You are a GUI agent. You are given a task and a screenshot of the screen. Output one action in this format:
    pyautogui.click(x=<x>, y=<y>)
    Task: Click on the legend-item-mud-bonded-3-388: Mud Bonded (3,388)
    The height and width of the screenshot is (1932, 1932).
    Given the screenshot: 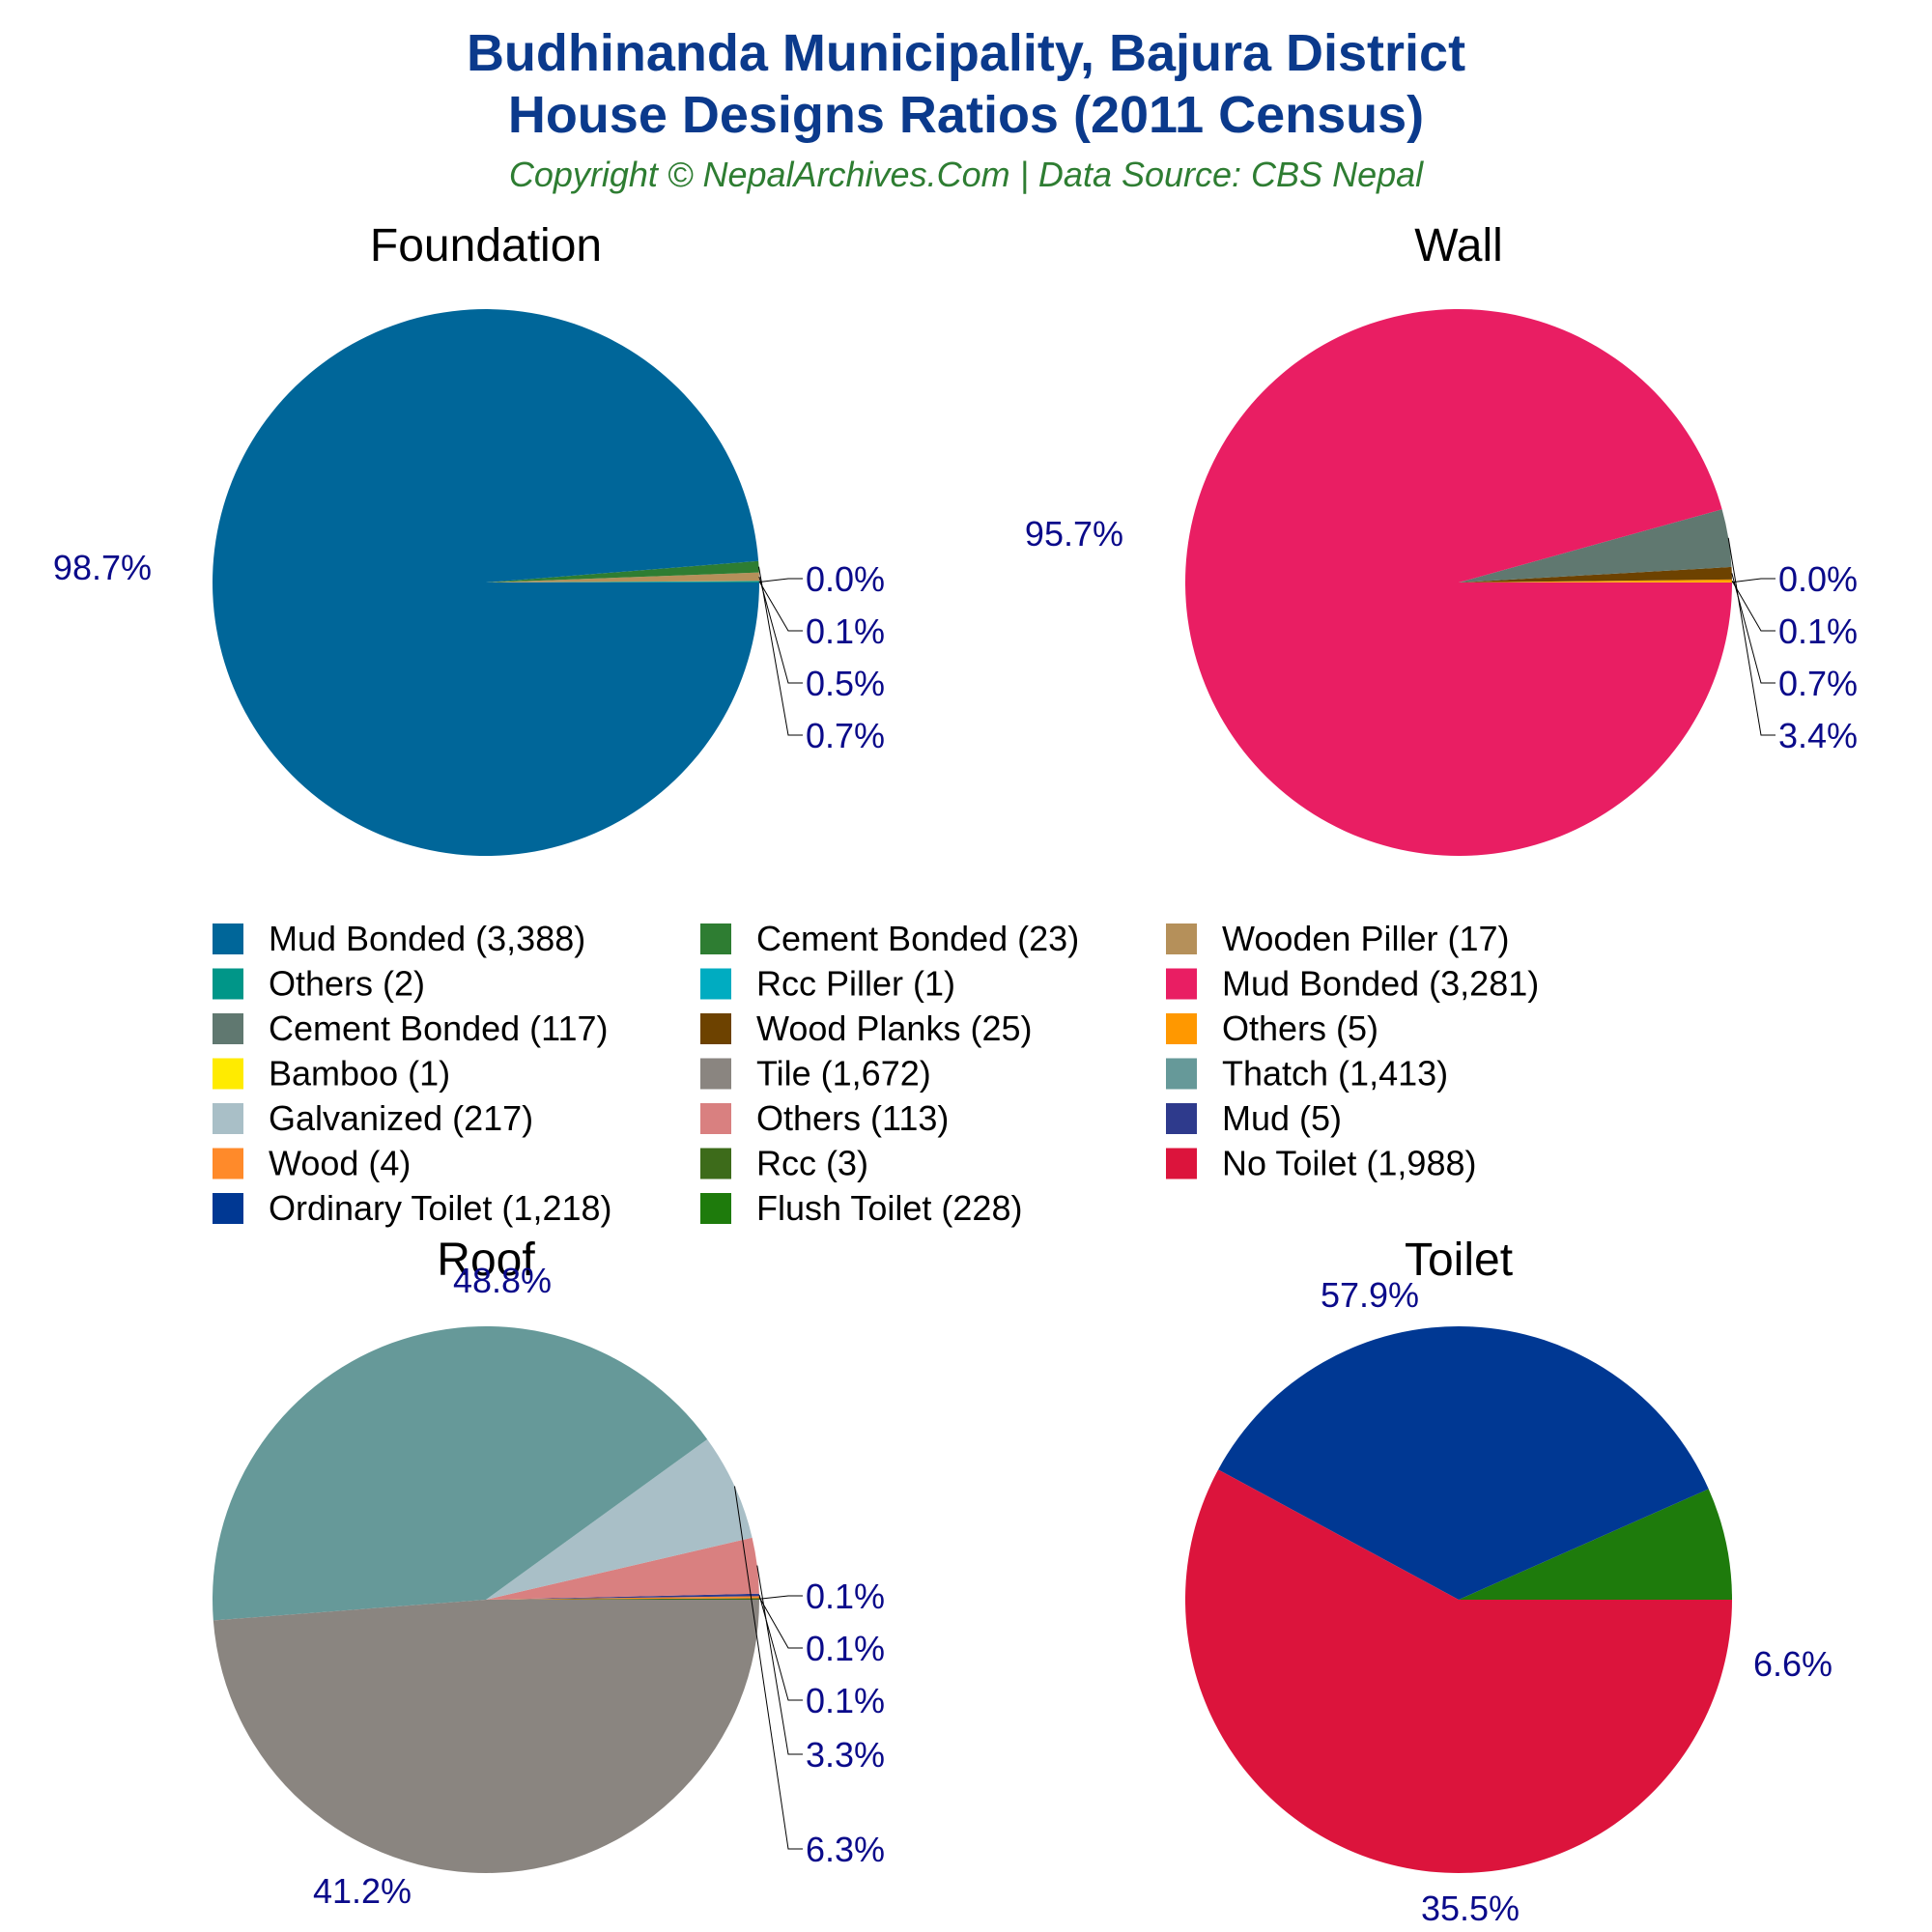 What is the action you would take?
    pyautogui.click(x=399, y=938)
    